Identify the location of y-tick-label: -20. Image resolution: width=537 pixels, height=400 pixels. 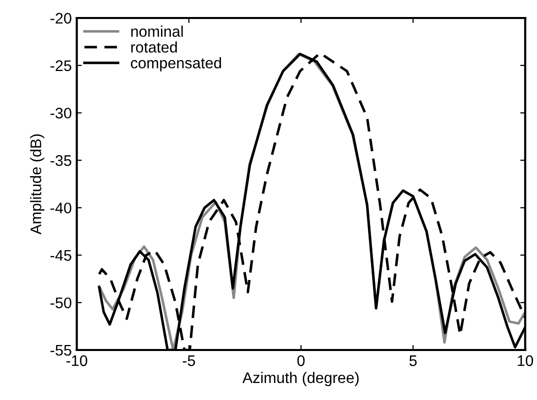
(61, 18).